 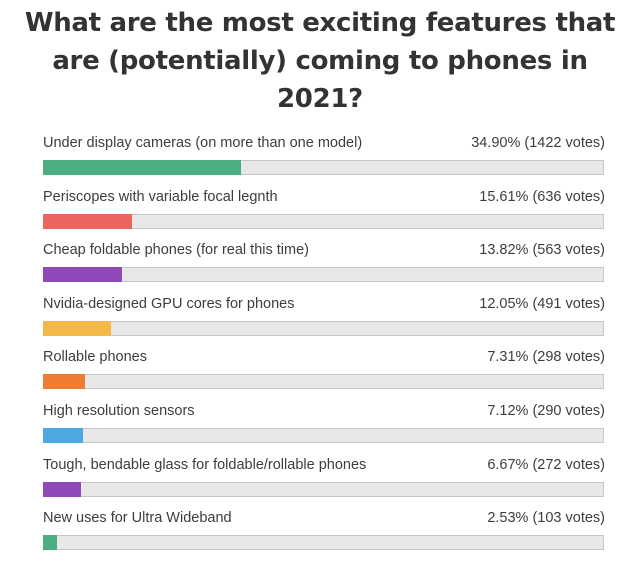 What do you see at coordinates (542, 196) in the screenshot?
I see `option-result: 15.61% (636 votes)` at bounding box center [542, 196].